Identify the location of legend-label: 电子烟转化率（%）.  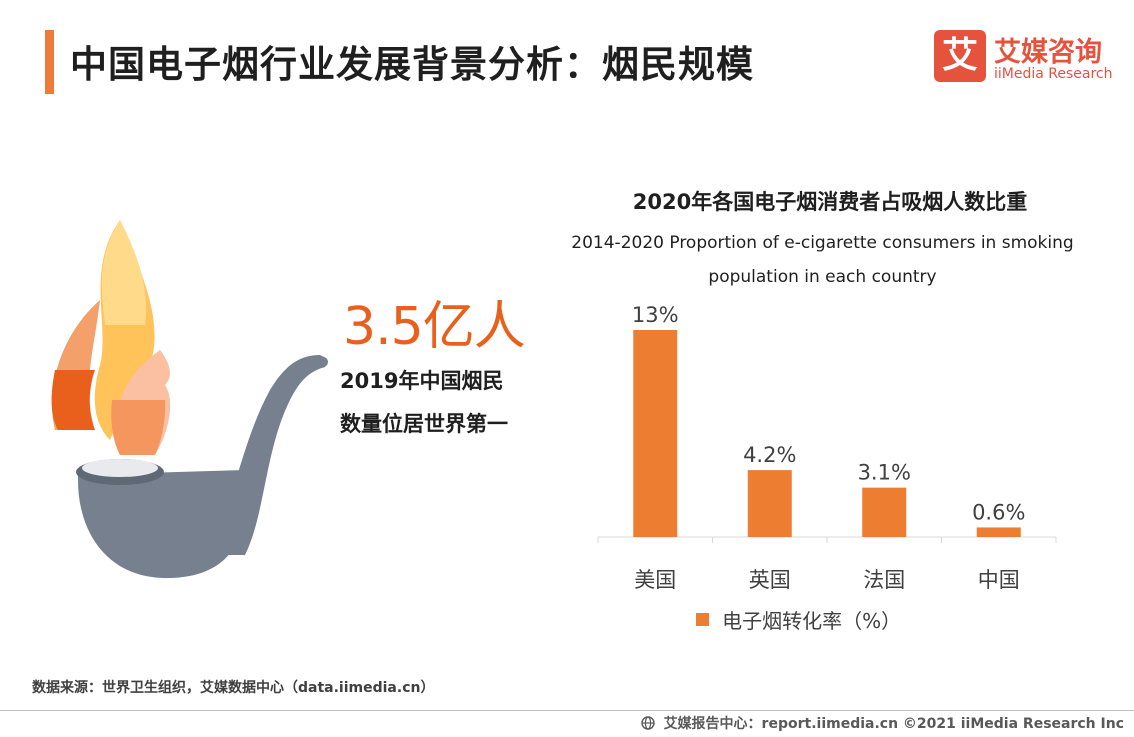
(812, 621).